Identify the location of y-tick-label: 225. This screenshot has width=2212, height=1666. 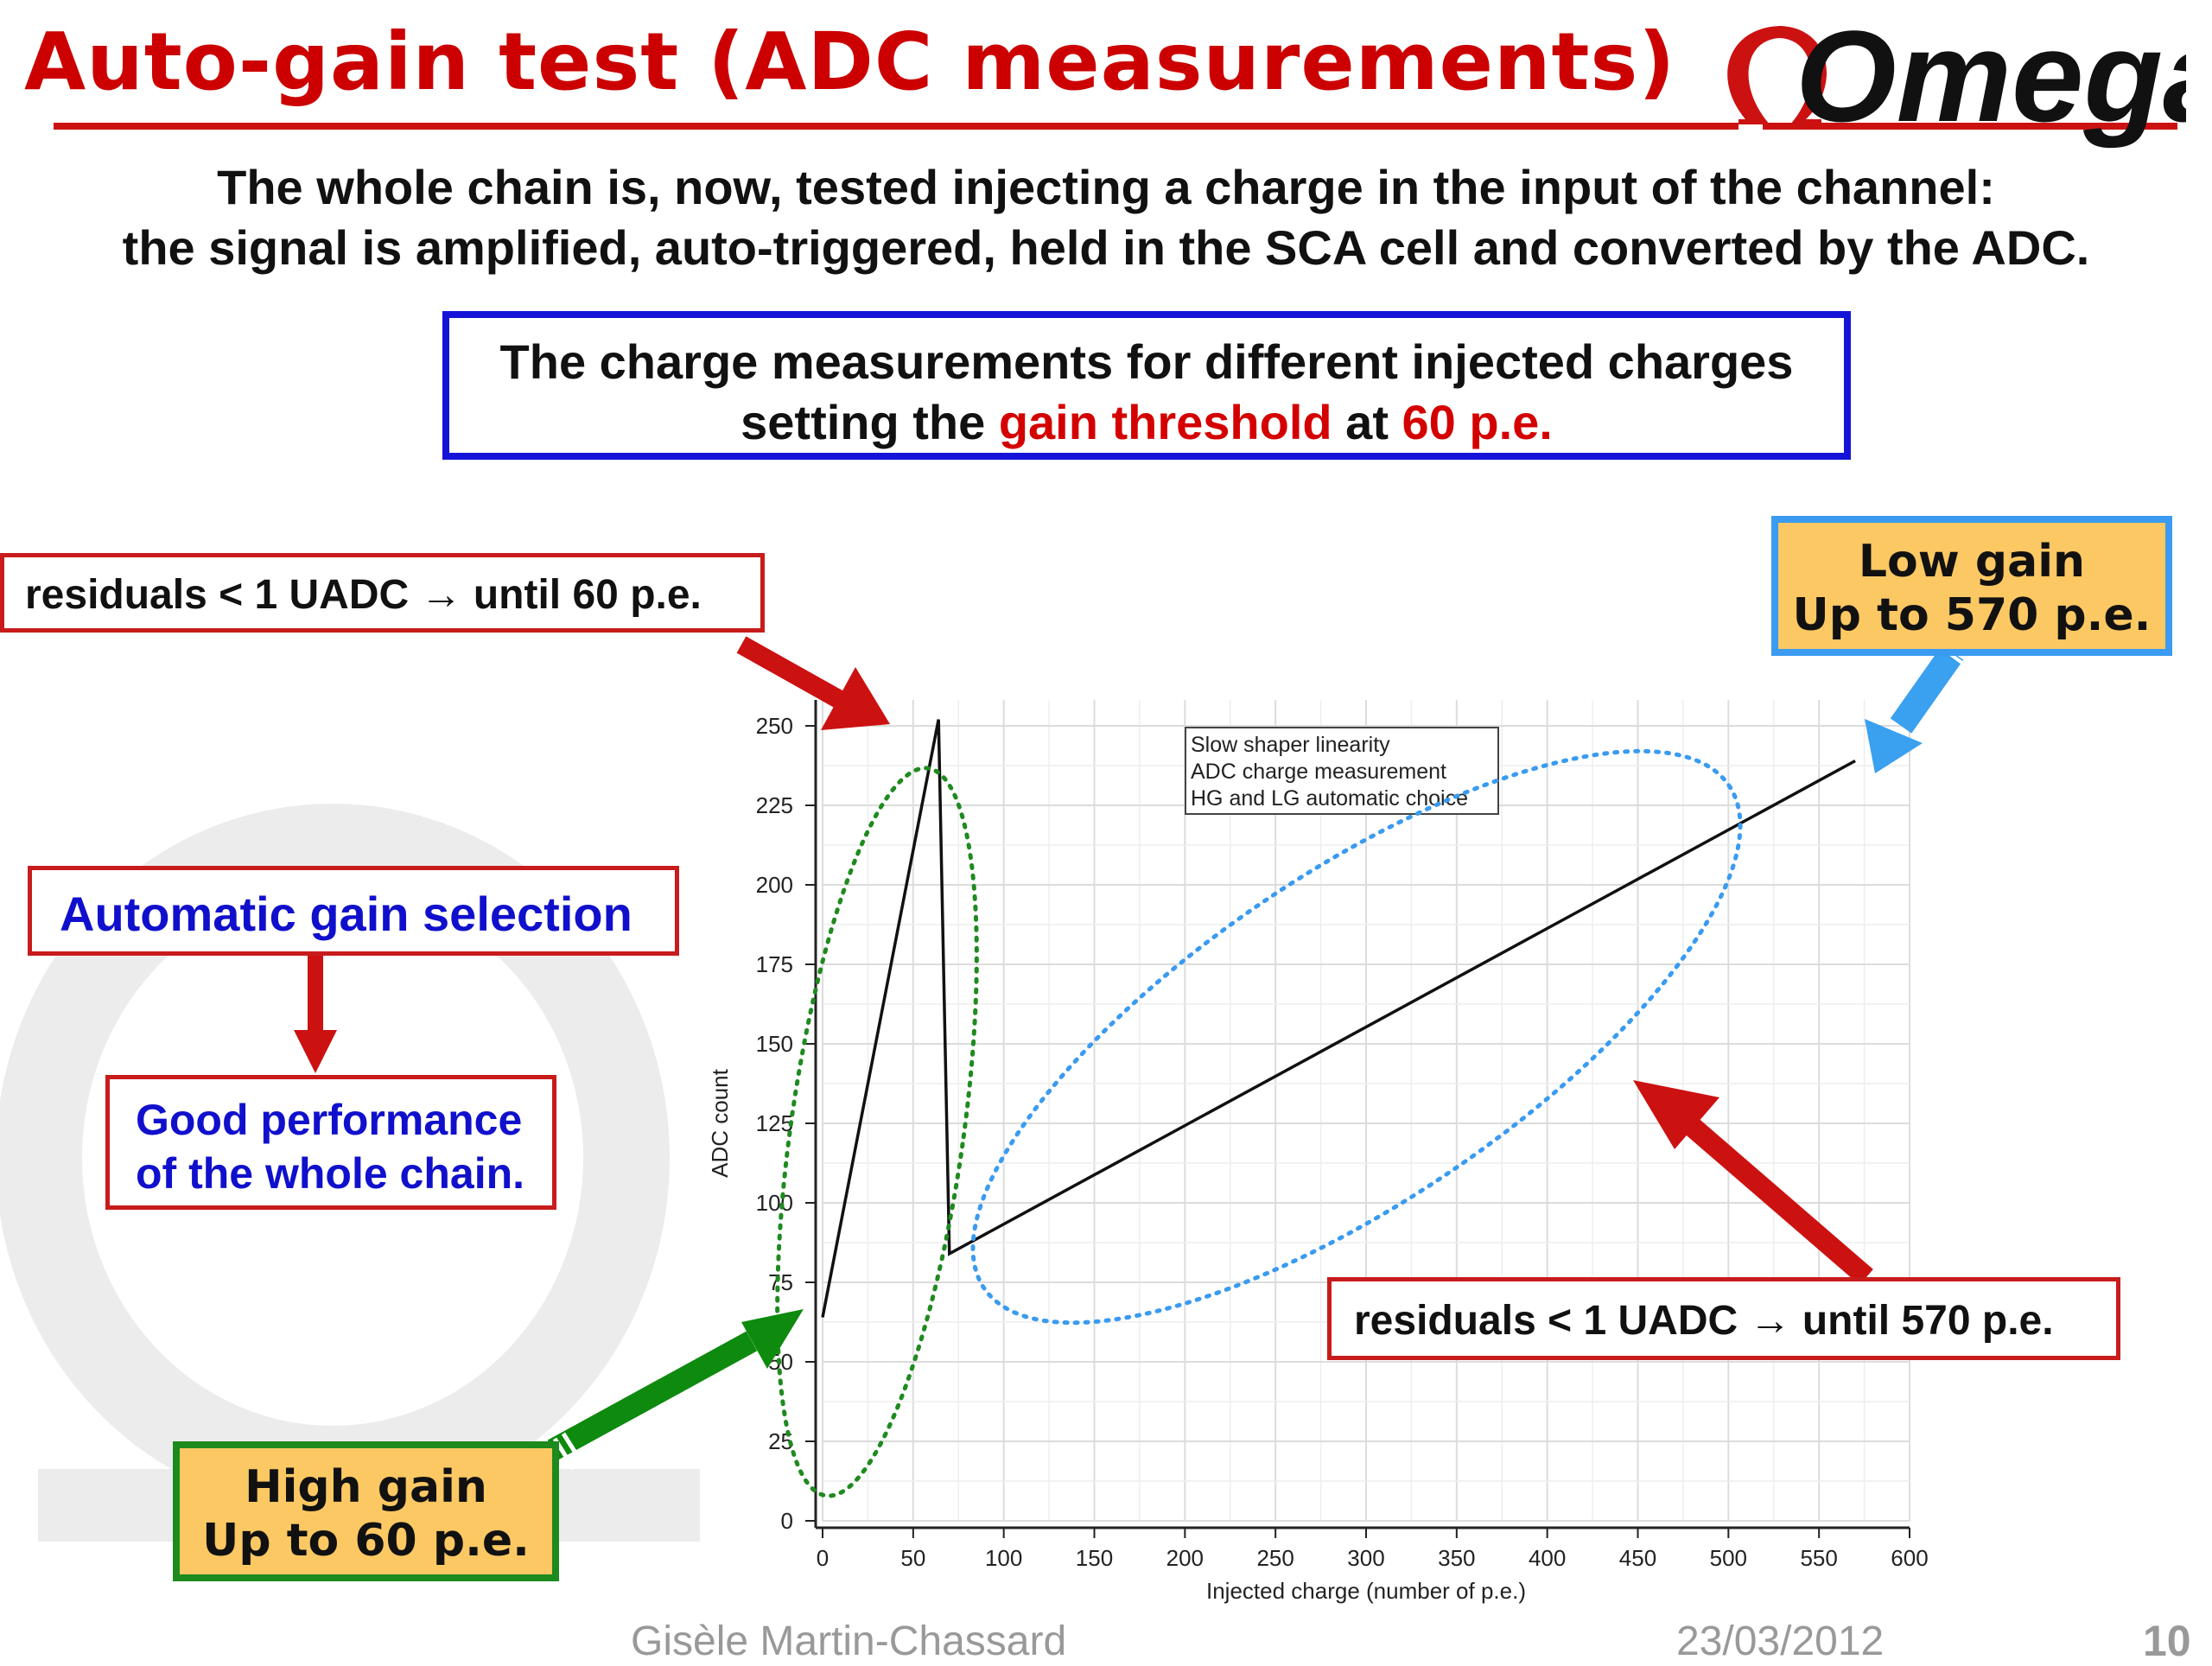
(774, 805).